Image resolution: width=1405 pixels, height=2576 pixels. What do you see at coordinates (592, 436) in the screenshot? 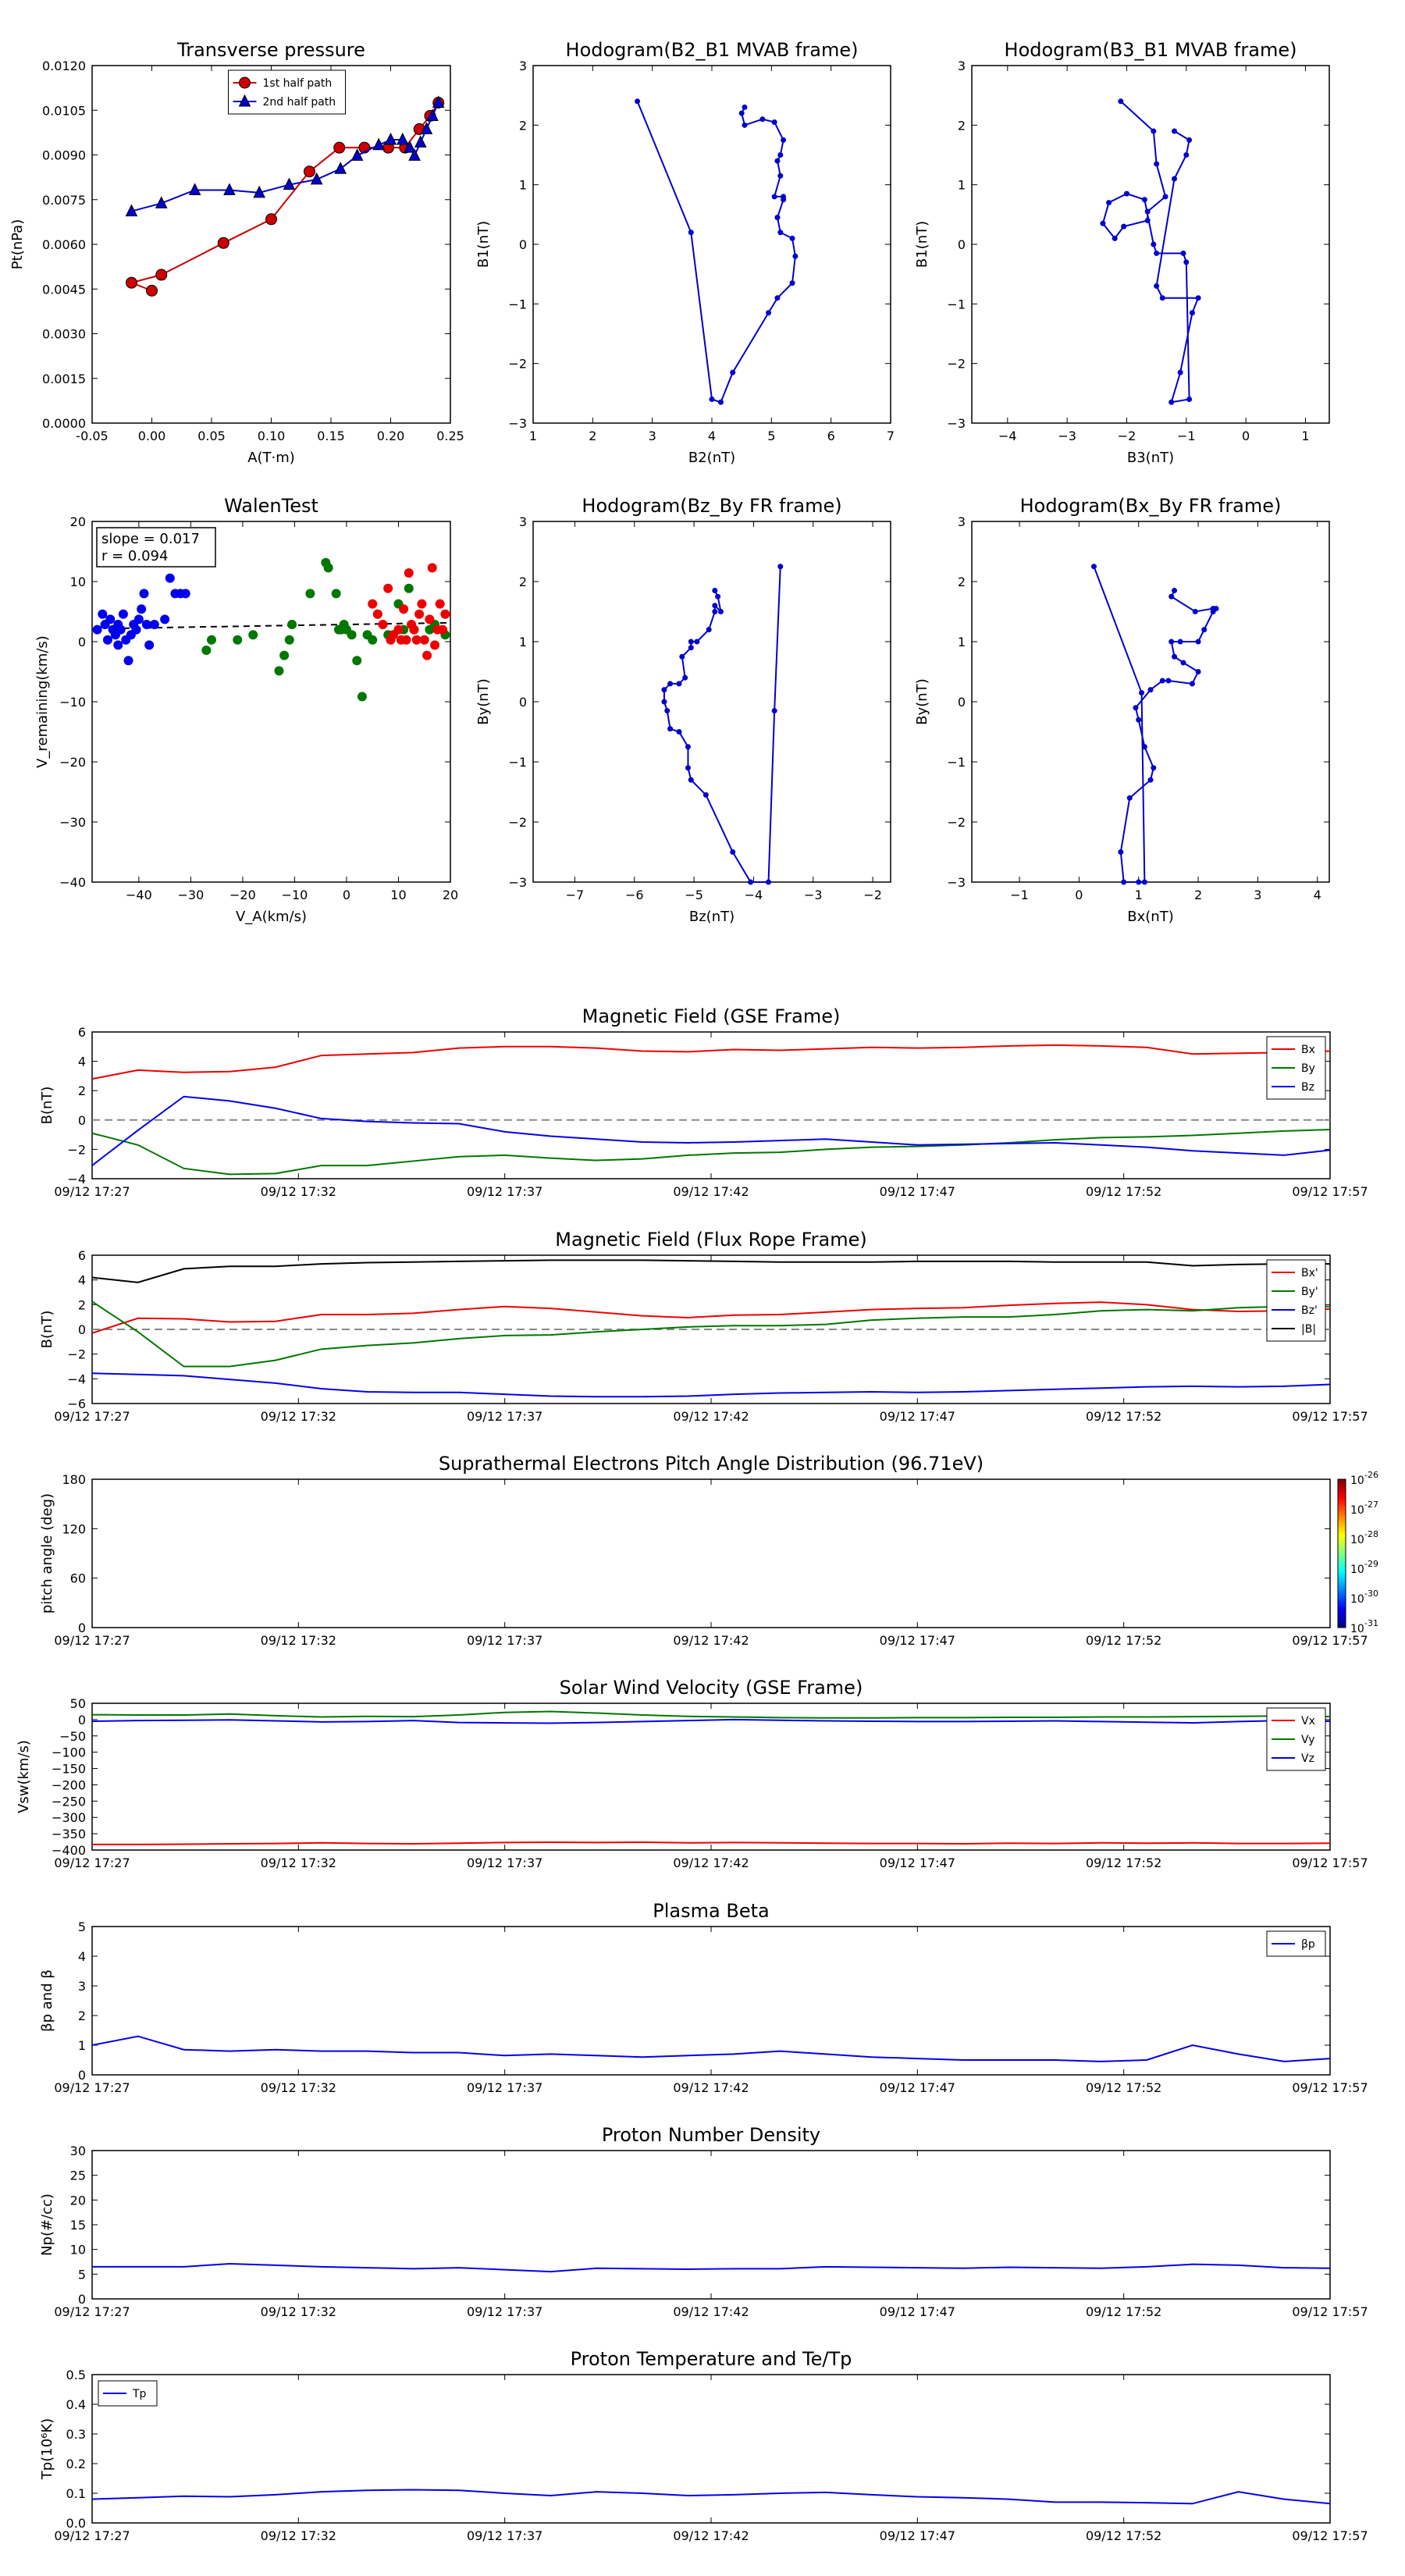
I see `hodo1-xtick-label: 2` at bounding box center [592, 436].